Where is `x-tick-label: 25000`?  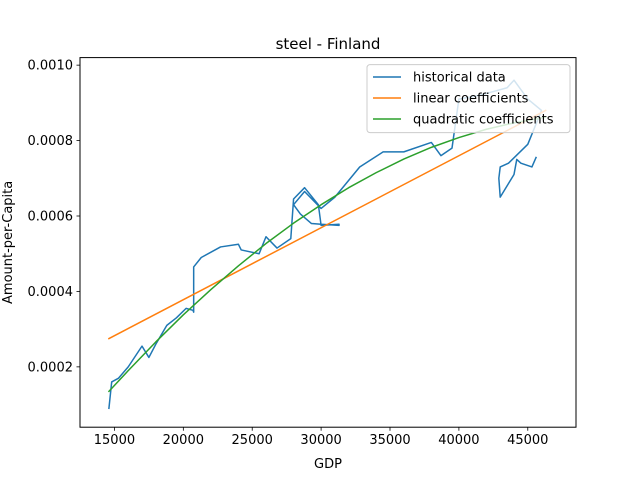 x-tick-label: 25000 is located at coordinates (252, 440).